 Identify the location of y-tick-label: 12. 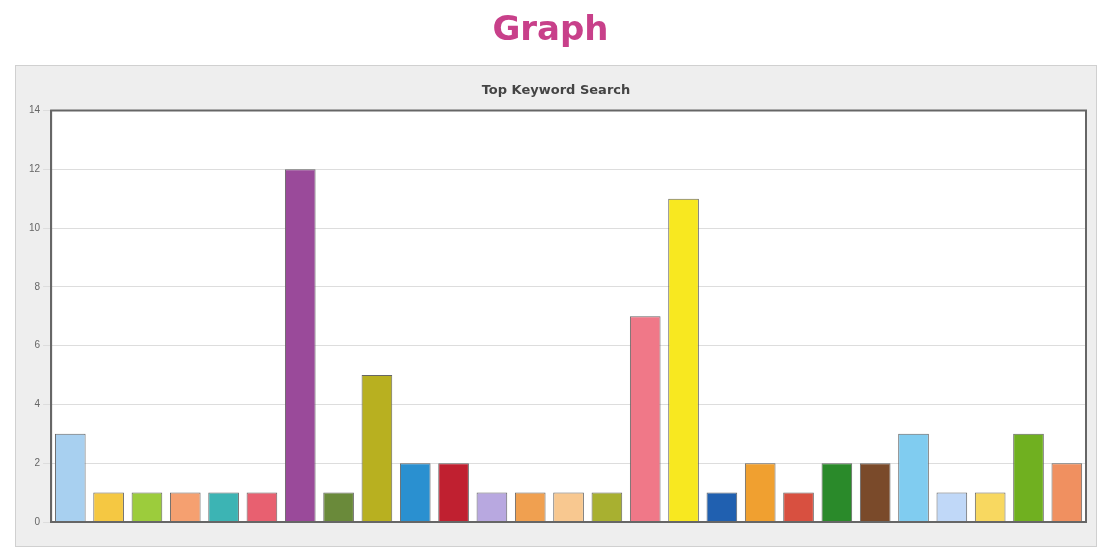
(35, 169).